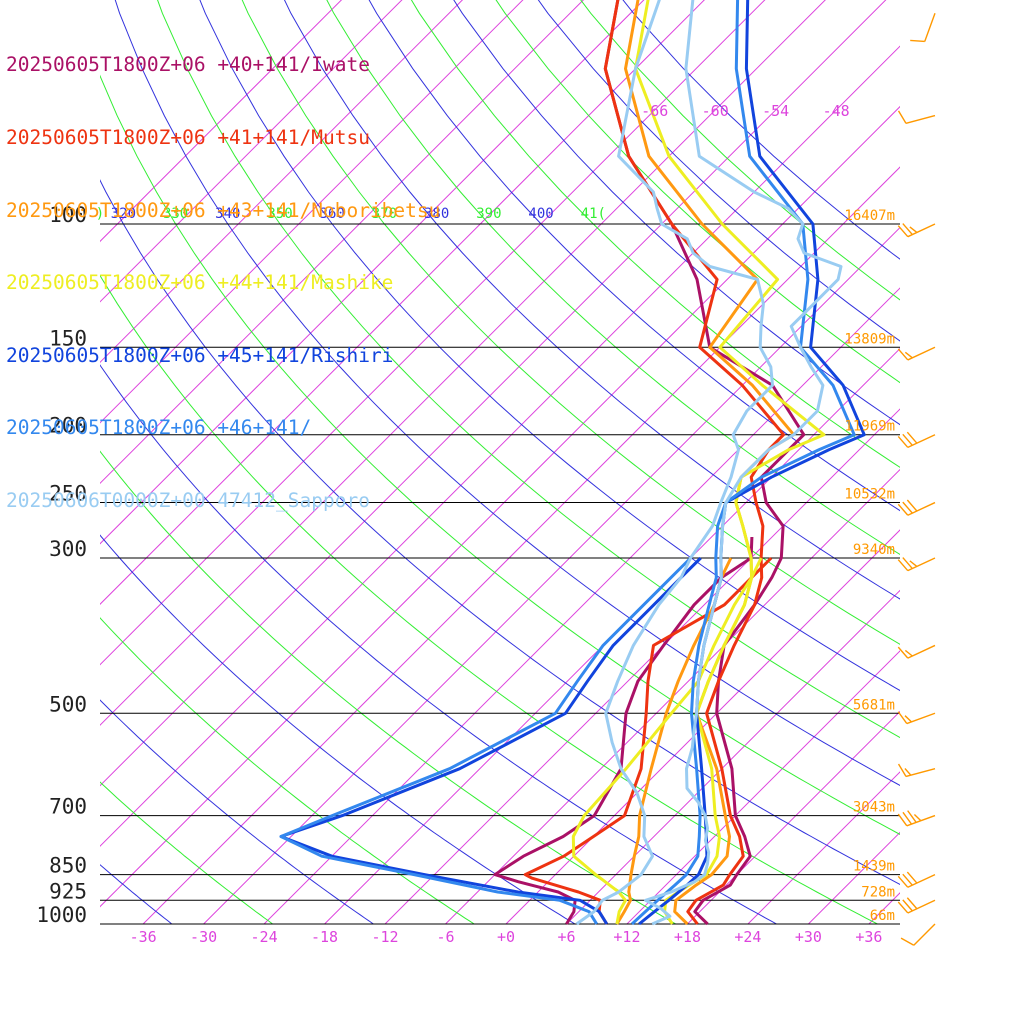  What do you see at coordinates (916, 479) in the screenshot?
I see `wind-barbs` at bounding box center [916, 479].